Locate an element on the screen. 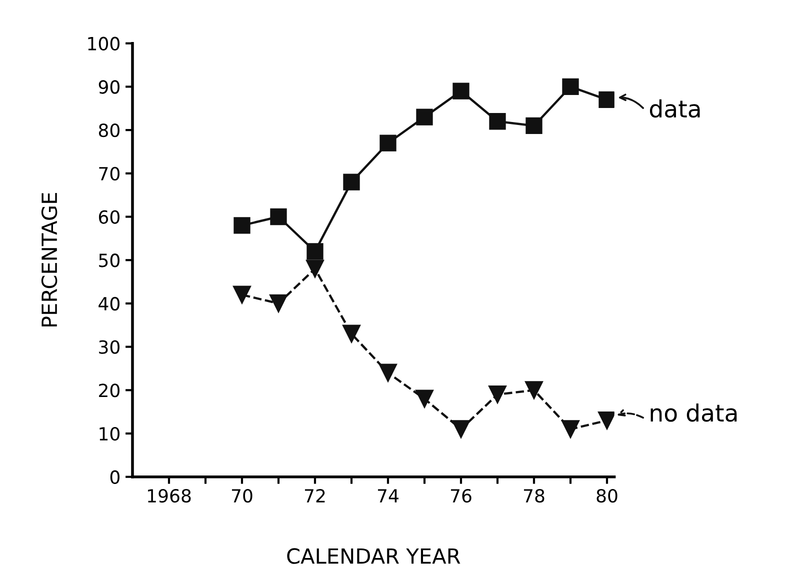 This screenshot has width=803, height=578. y-tick-label: 20 is located at coordinates (109, 391).